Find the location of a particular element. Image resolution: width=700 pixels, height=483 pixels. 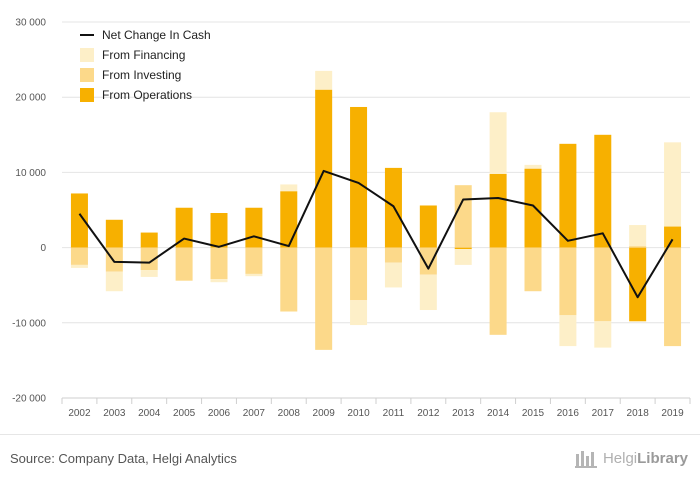

bar-from-operations-2004 is located at coordinates (149, 240).